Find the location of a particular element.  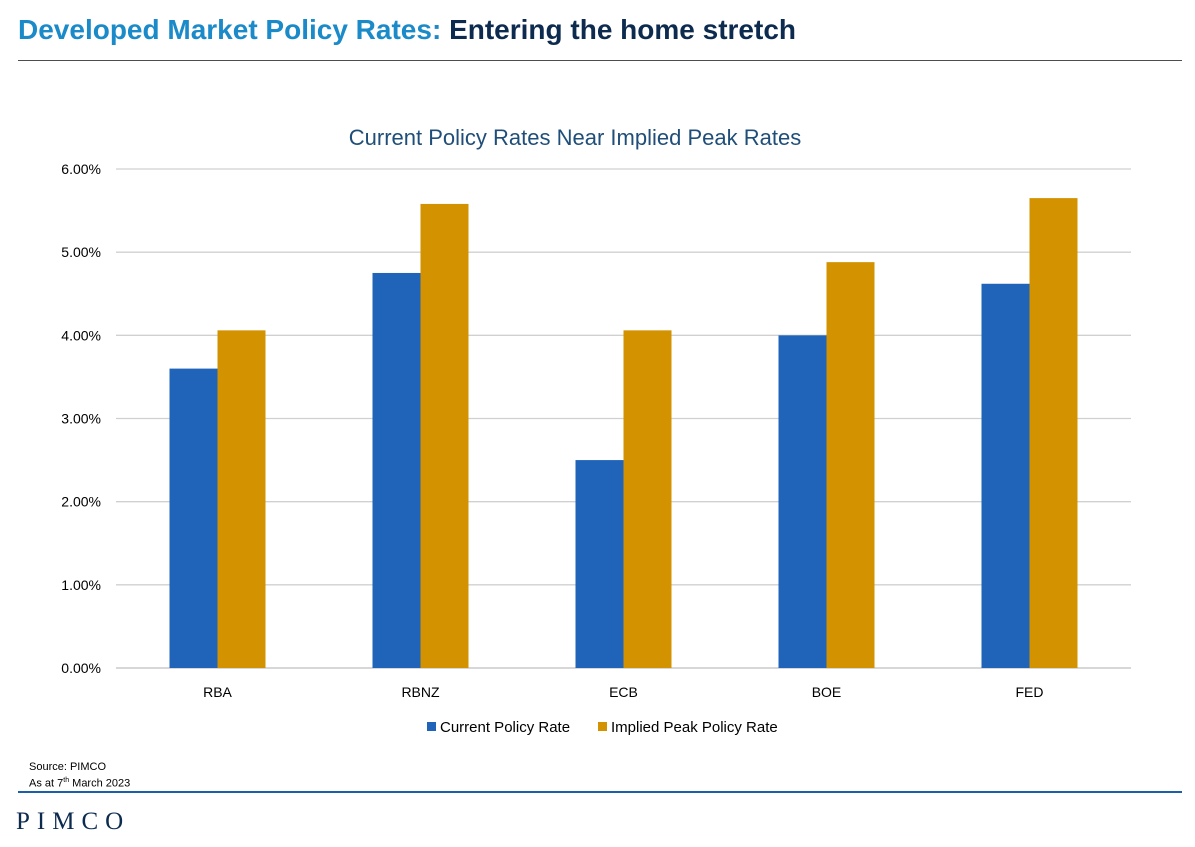

page-title-highlight: Developed Market Policy Rates: is located at coordinates (230, 29).